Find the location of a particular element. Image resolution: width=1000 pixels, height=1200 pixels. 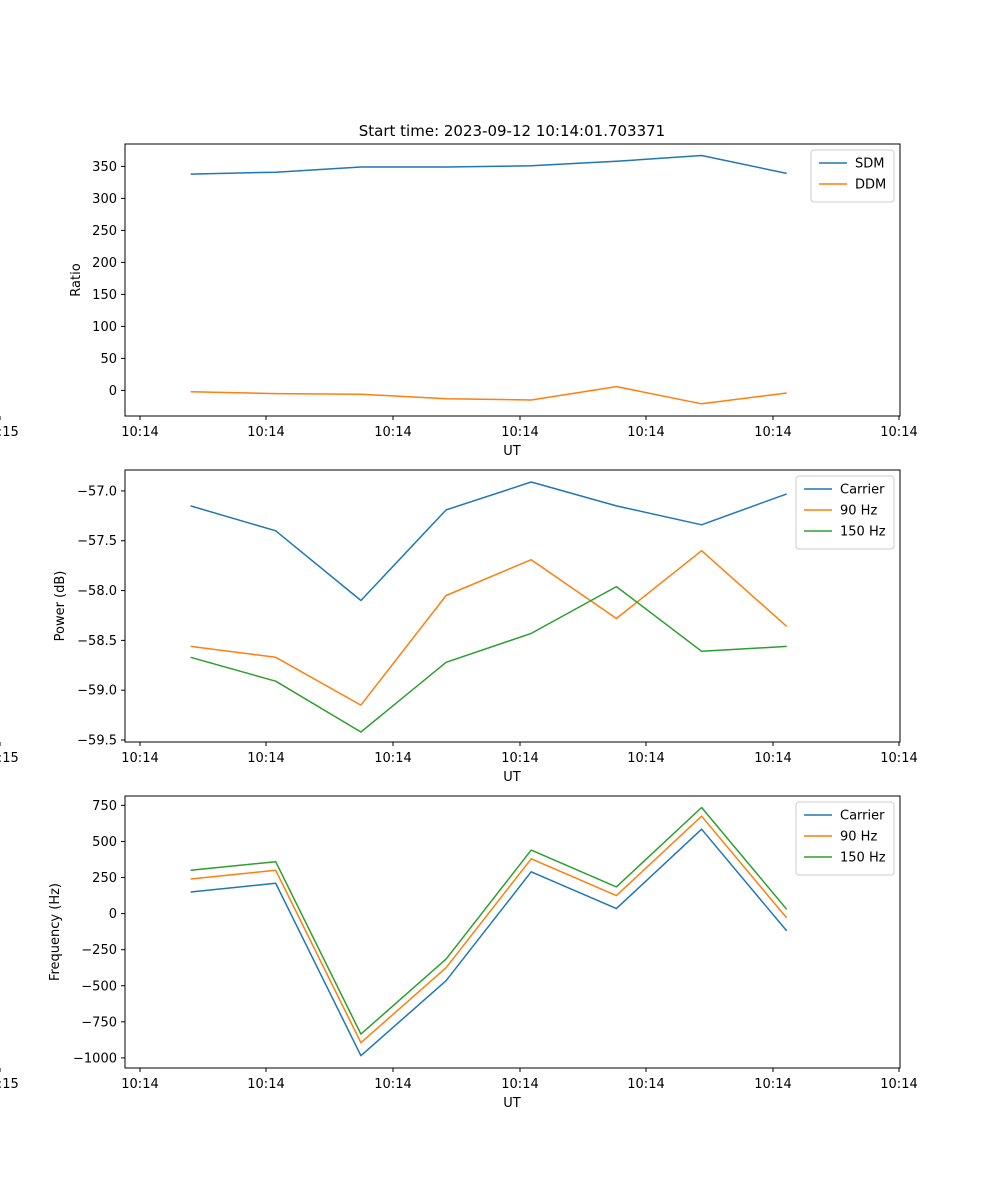

legend-label: DDM is located at coordinates (870, 185).